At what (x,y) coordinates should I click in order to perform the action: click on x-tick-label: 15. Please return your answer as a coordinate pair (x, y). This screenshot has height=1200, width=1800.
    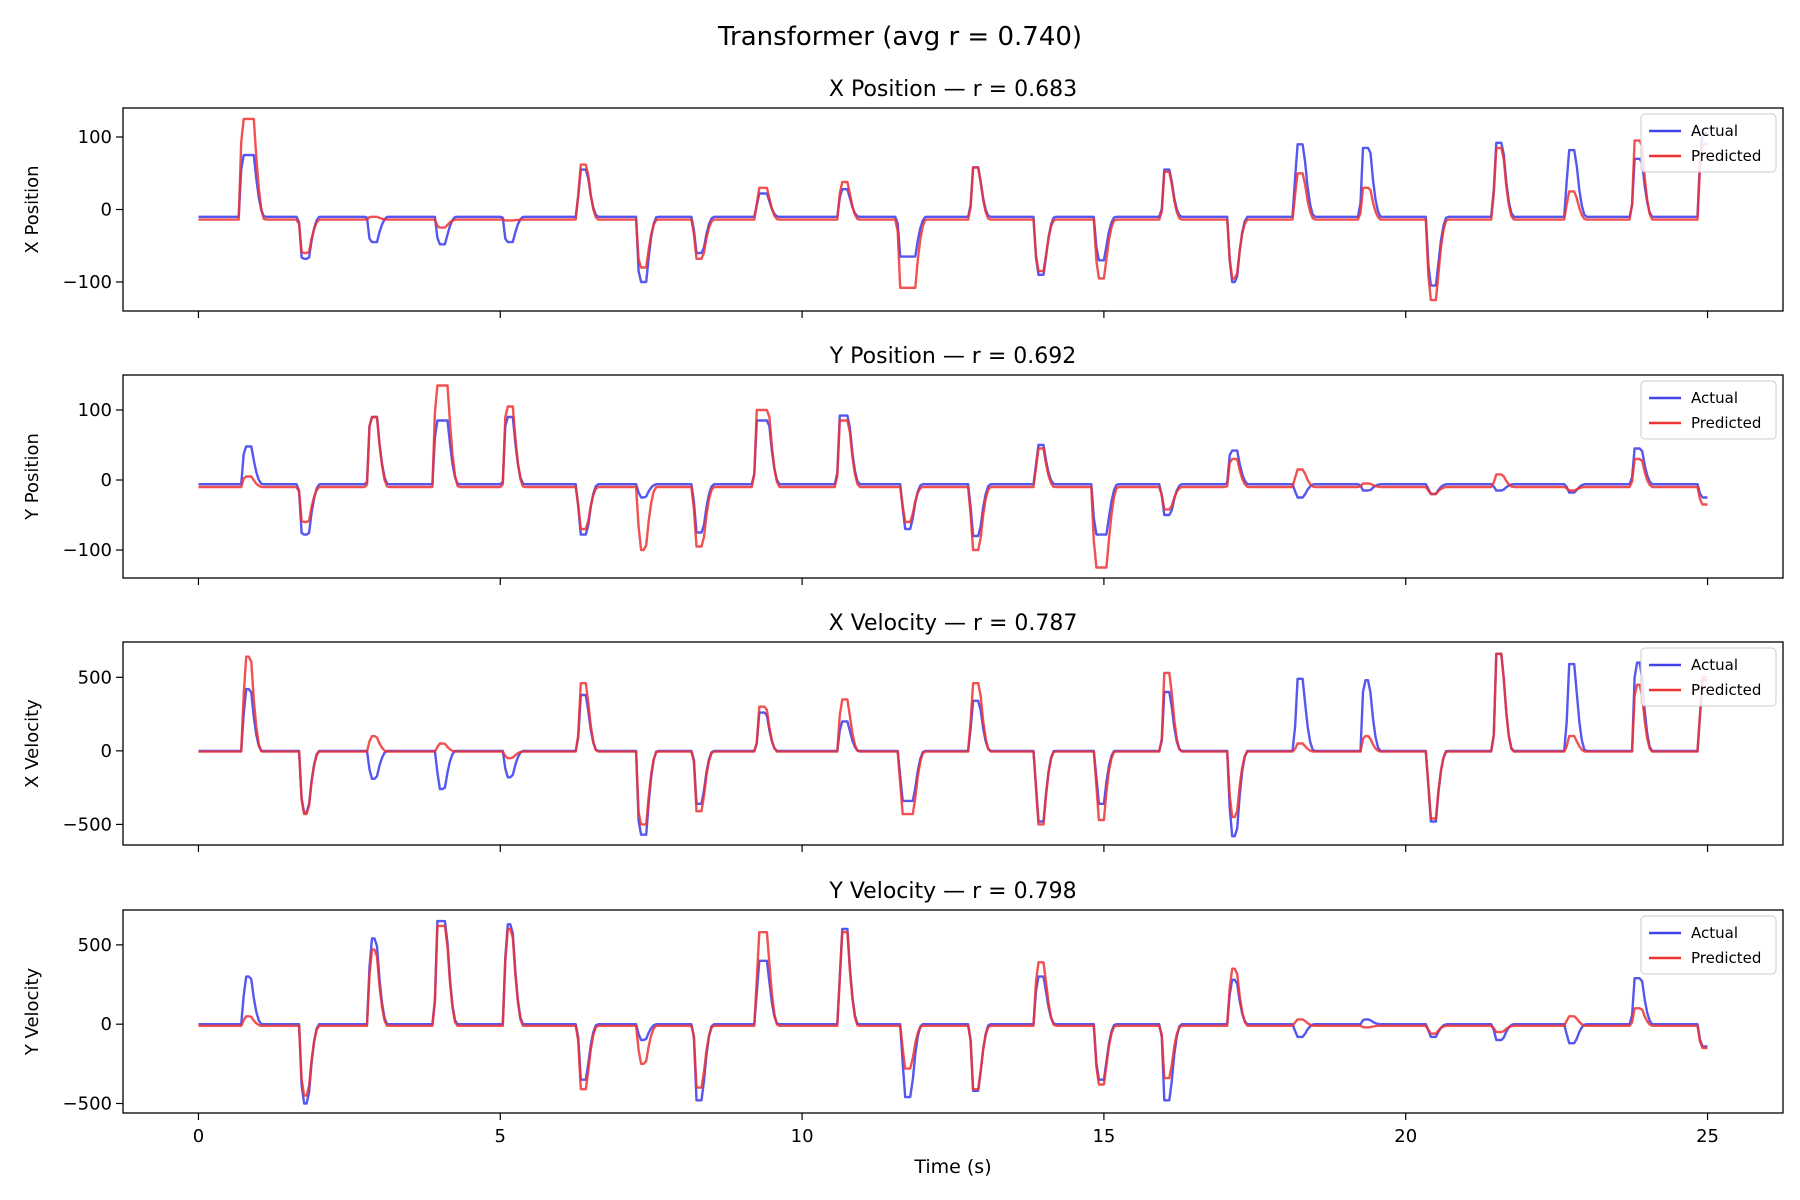
    Looking at the image, I should click on (1103, 1136).